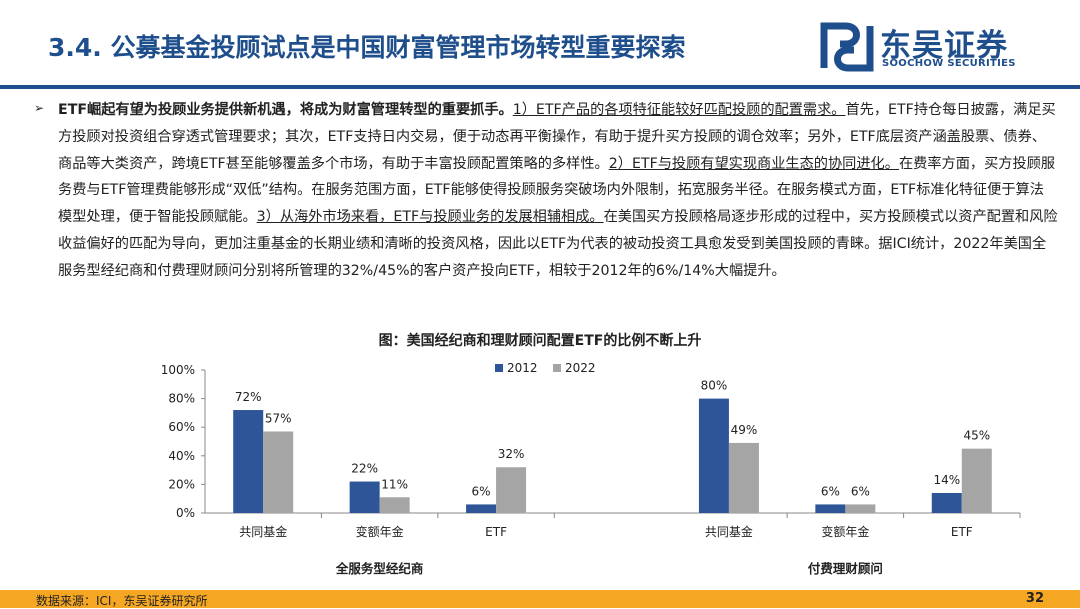 Image resolution: width=1080 pixels, height=609 pixels. What do you see at coordinates (367, 47) in the screenshot?
I see `page-title: 3.4. 公募基金投顾试点是中国财富管理市场转型重要探索` at bounding box center [367, 47].